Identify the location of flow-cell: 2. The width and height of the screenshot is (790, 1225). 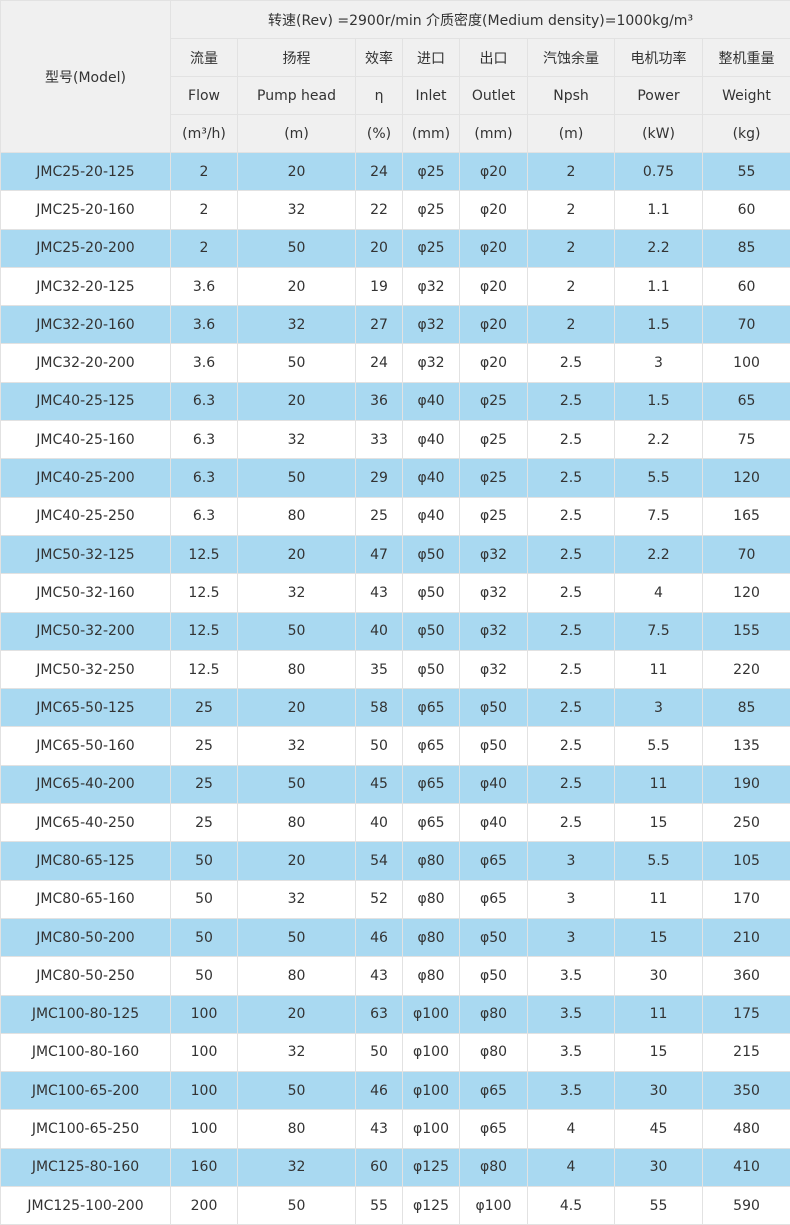
(204, 210).